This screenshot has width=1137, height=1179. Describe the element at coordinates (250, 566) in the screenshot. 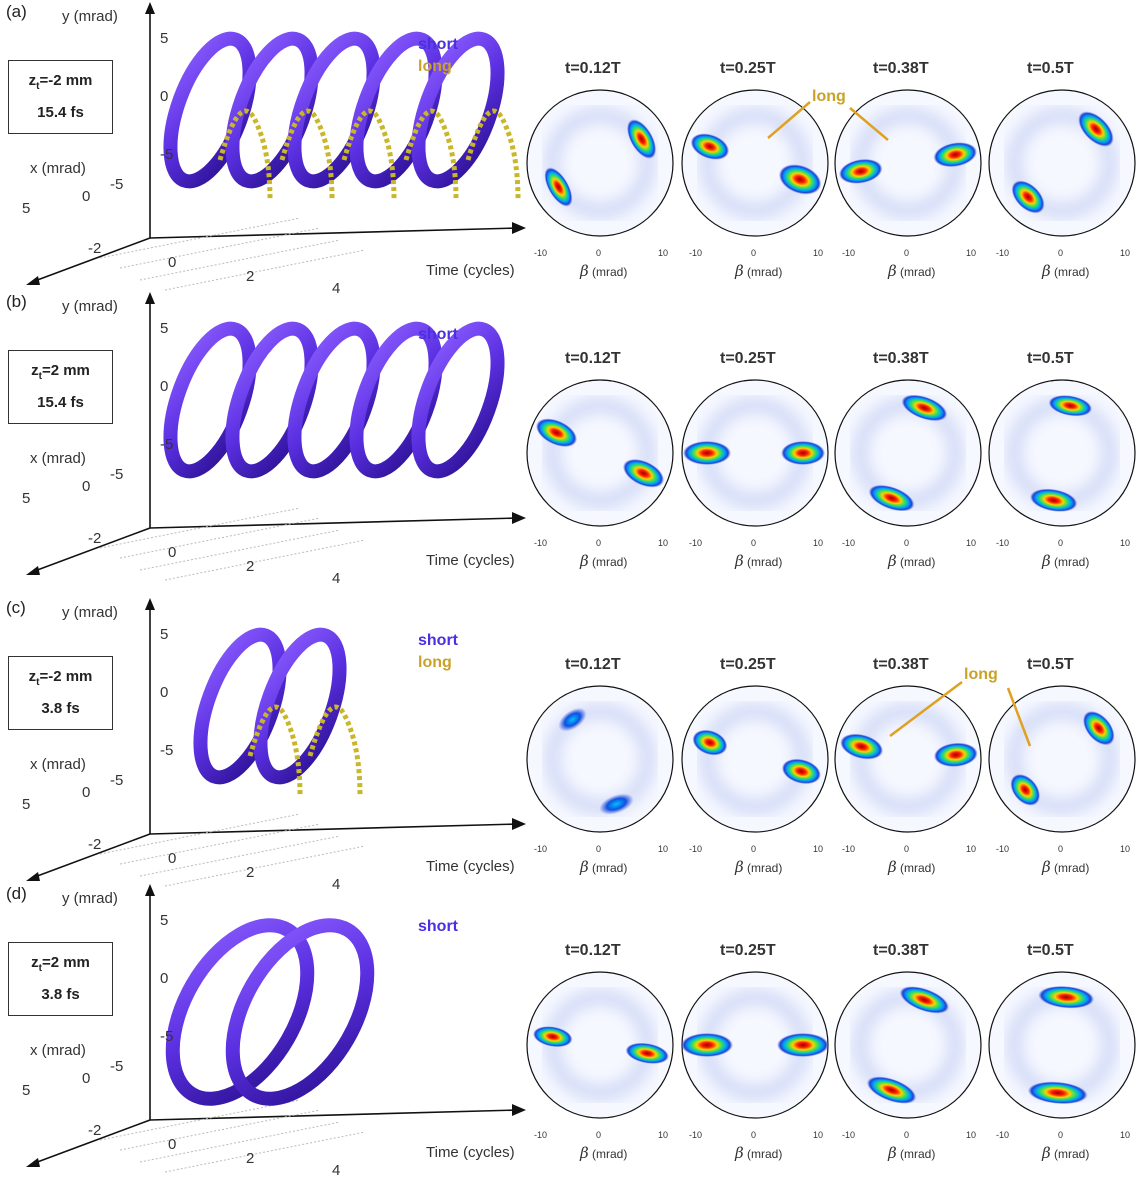

I see `time-tick: 2` at that location.